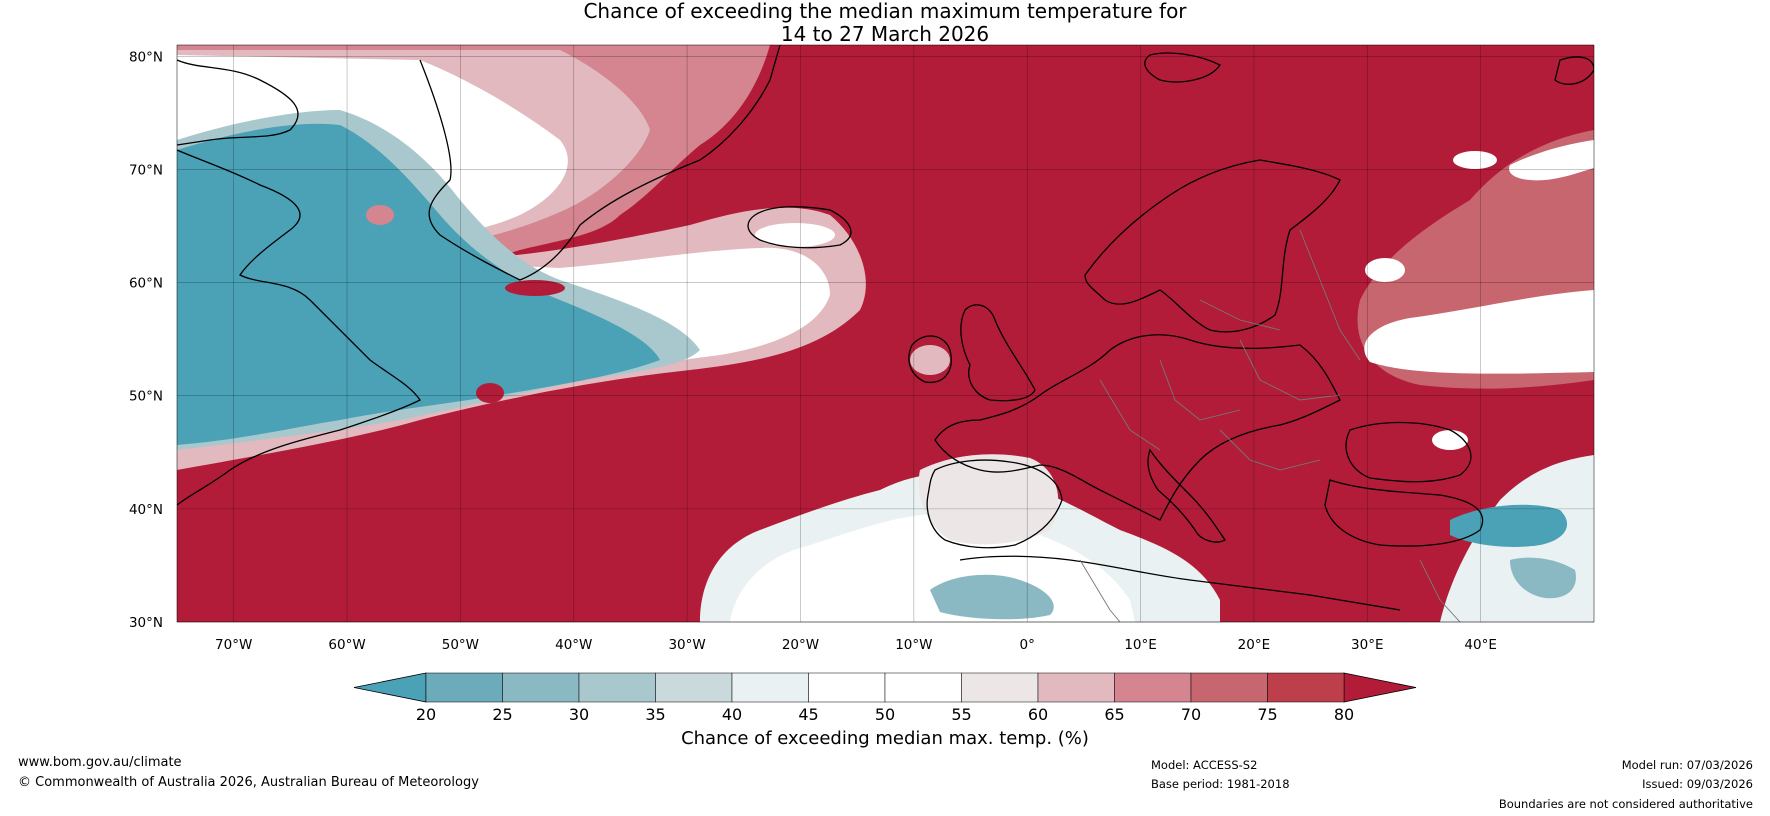 The width and height of the screenshot is (1770, 816). Describe the element at coordinates (1180, 583) in the screenshot. I see `north-africa-coast` at that location.